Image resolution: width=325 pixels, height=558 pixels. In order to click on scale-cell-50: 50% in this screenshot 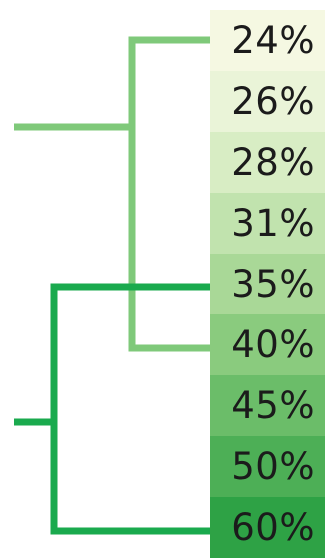, I will do `click(267, 467)`.